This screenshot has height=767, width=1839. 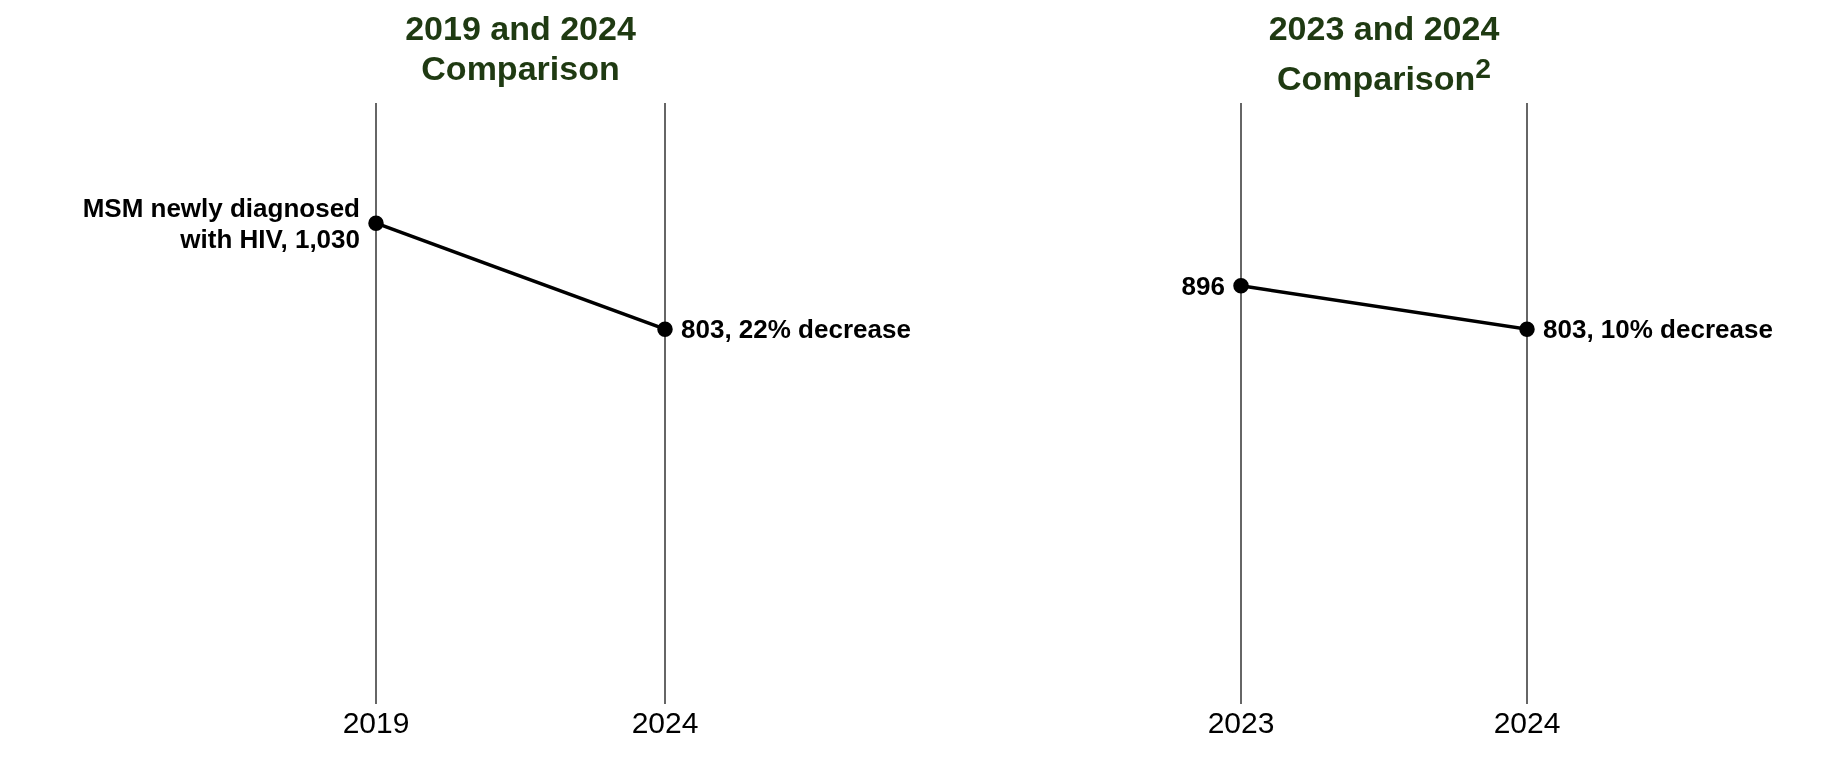 What do you see at coordinates (1658, 329) in the screenshot?
I see `data-label: 803, 10% decrease` at bounding box center [1658, 329].